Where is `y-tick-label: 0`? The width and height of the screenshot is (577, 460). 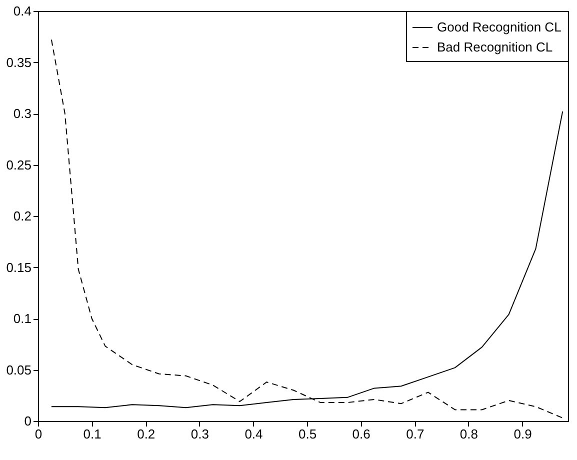
y-tick-label: 0 is located at coordinates (28, 421).